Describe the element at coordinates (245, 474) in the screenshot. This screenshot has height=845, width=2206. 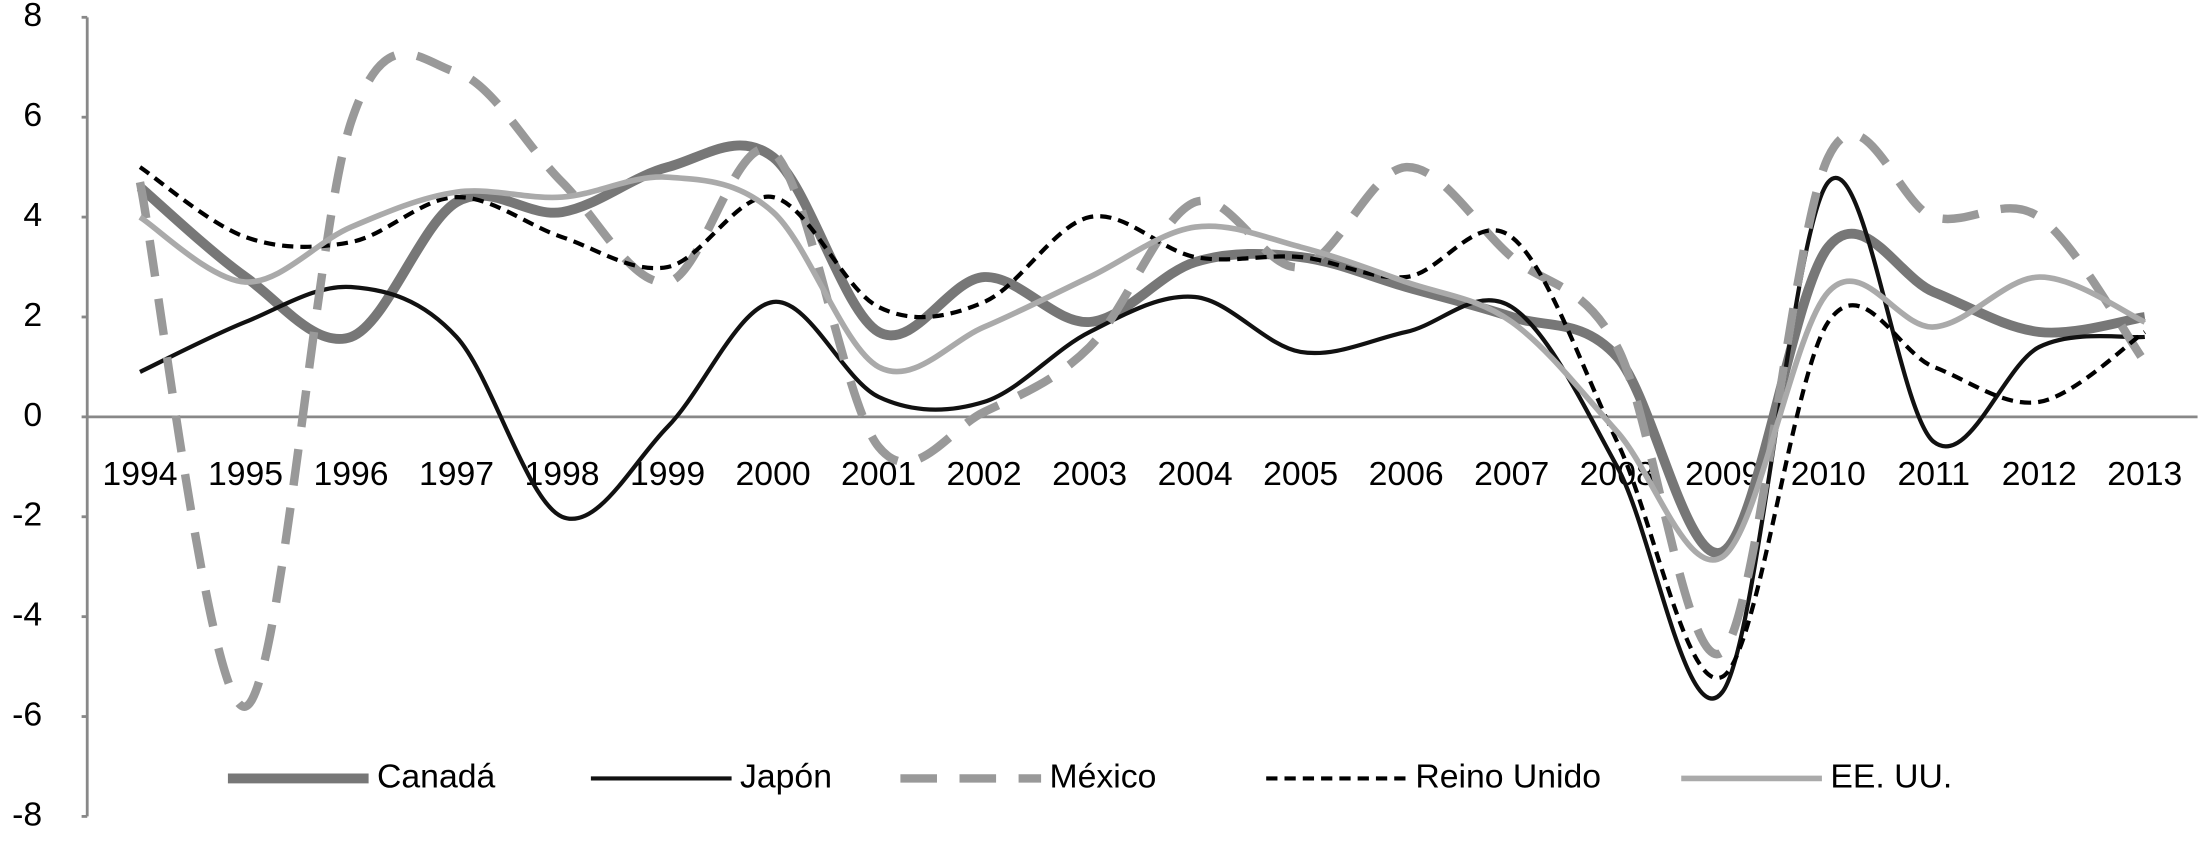
I see `x-tick-label: 1995` at that location.